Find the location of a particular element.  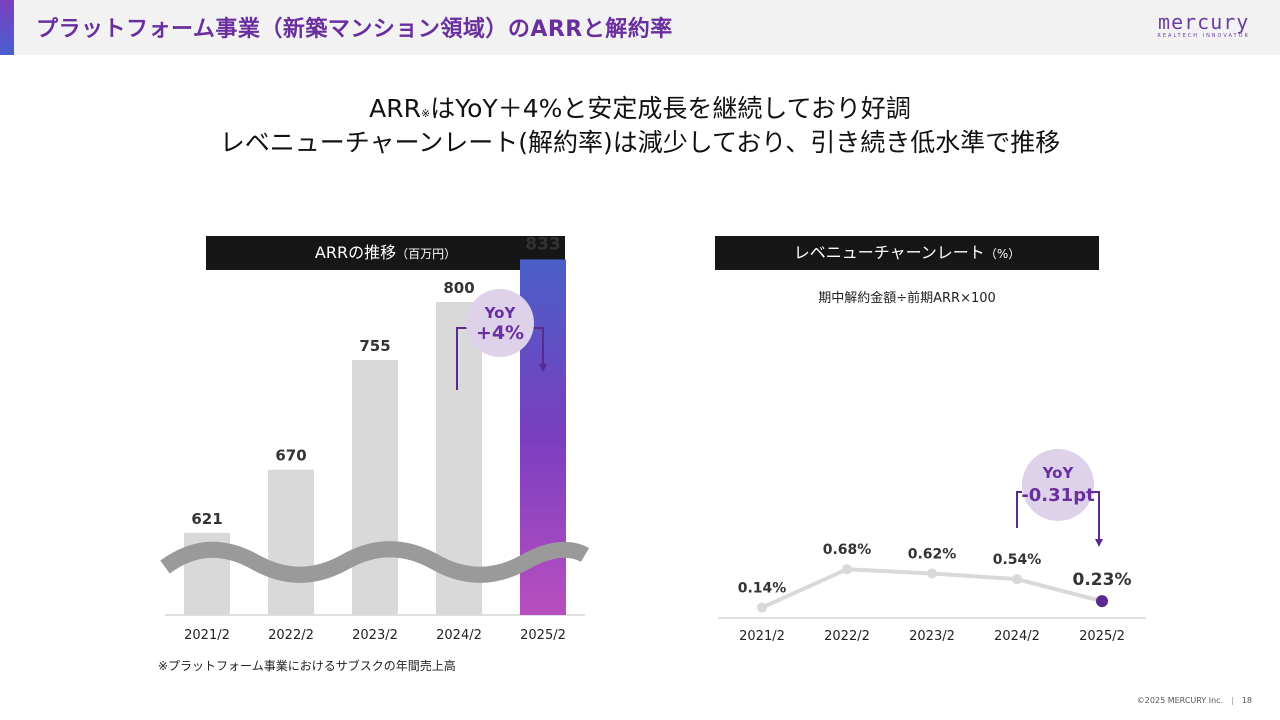

churn-x-tick-label: 2023/2 is located at coordinates (932, 636).